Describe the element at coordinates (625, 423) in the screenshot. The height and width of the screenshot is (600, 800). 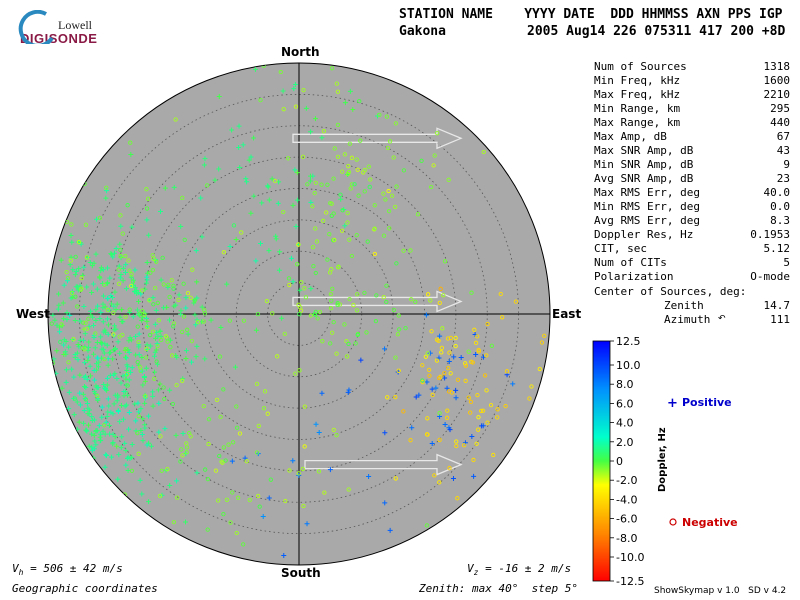
I see `colorbar-tick-label: 4.0` at that location.